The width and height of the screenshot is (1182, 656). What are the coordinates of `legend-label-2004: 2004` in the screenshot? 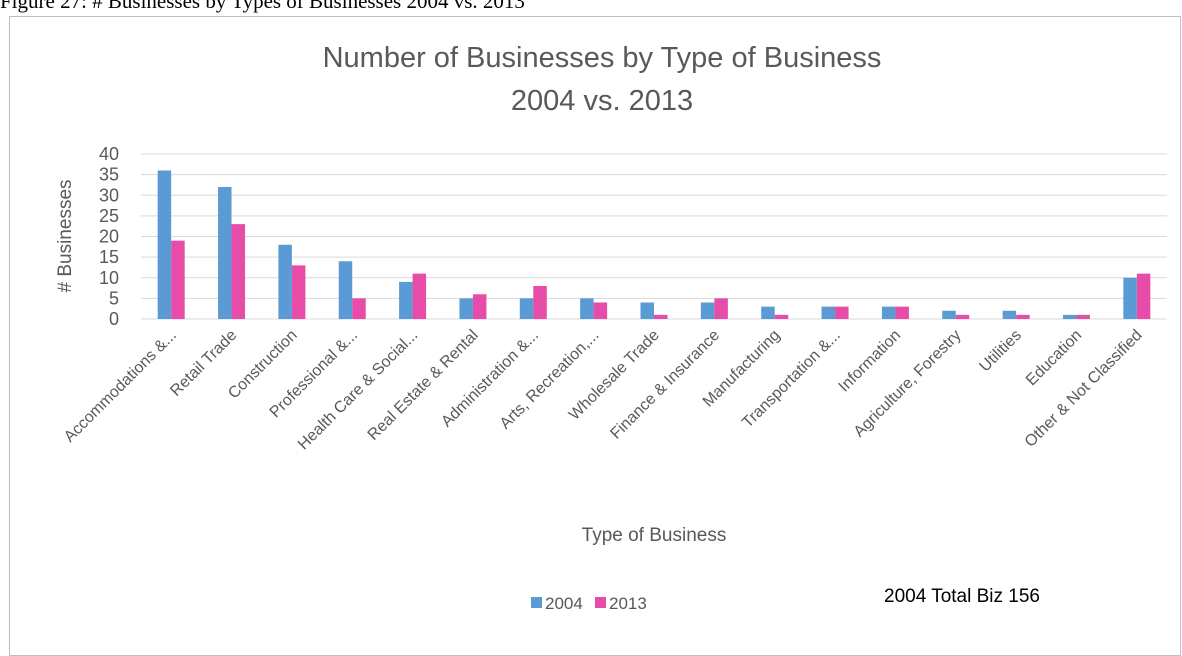 It's located at (564, 603).